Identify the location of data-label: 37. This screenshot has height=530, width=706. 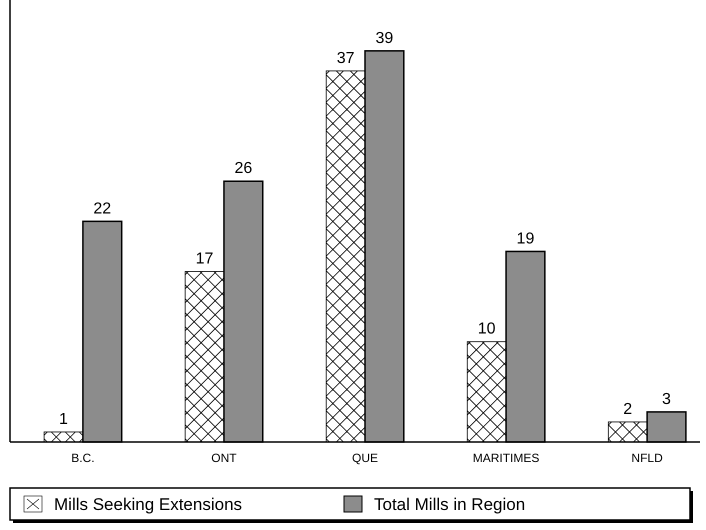
(345, 58).